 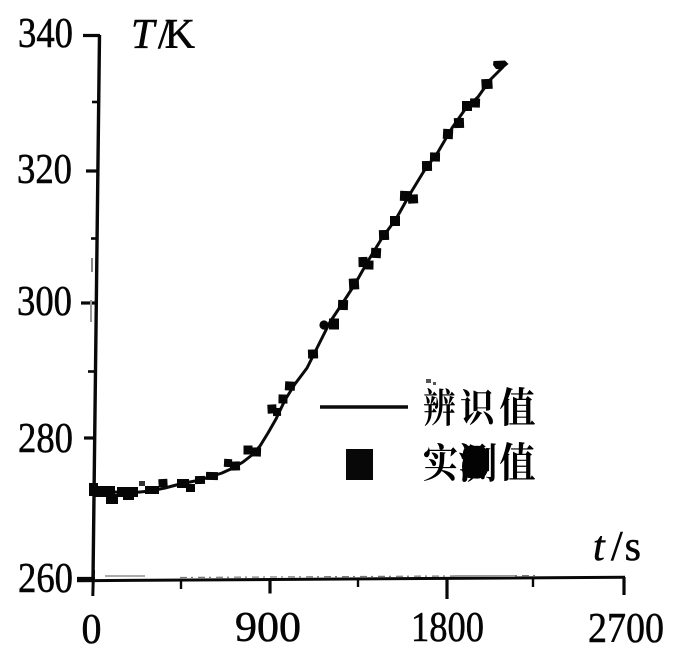 I want to click on svg-text: 320, so click(x=44, y=170).